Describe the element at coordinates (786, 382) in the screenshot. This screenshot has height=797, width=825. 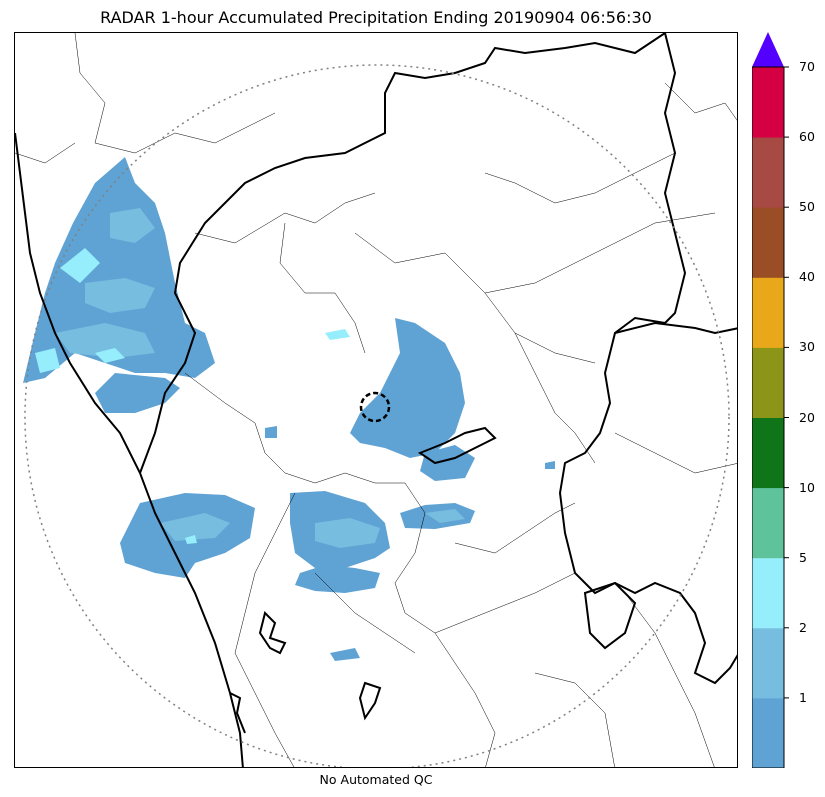
I see `colorbar-ticks` at that location.